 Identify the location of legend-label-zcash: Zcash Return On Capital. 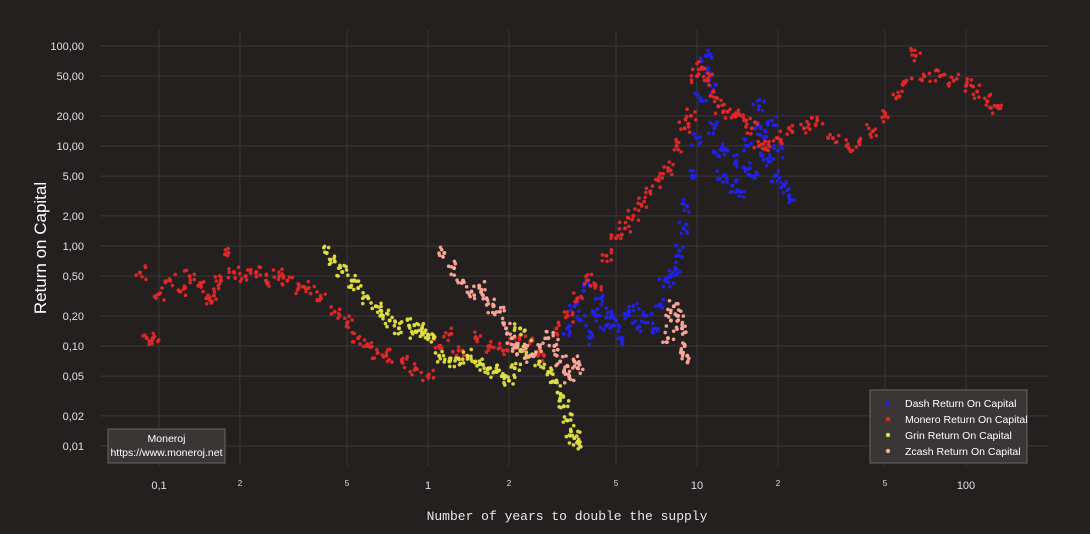
(963, 452).